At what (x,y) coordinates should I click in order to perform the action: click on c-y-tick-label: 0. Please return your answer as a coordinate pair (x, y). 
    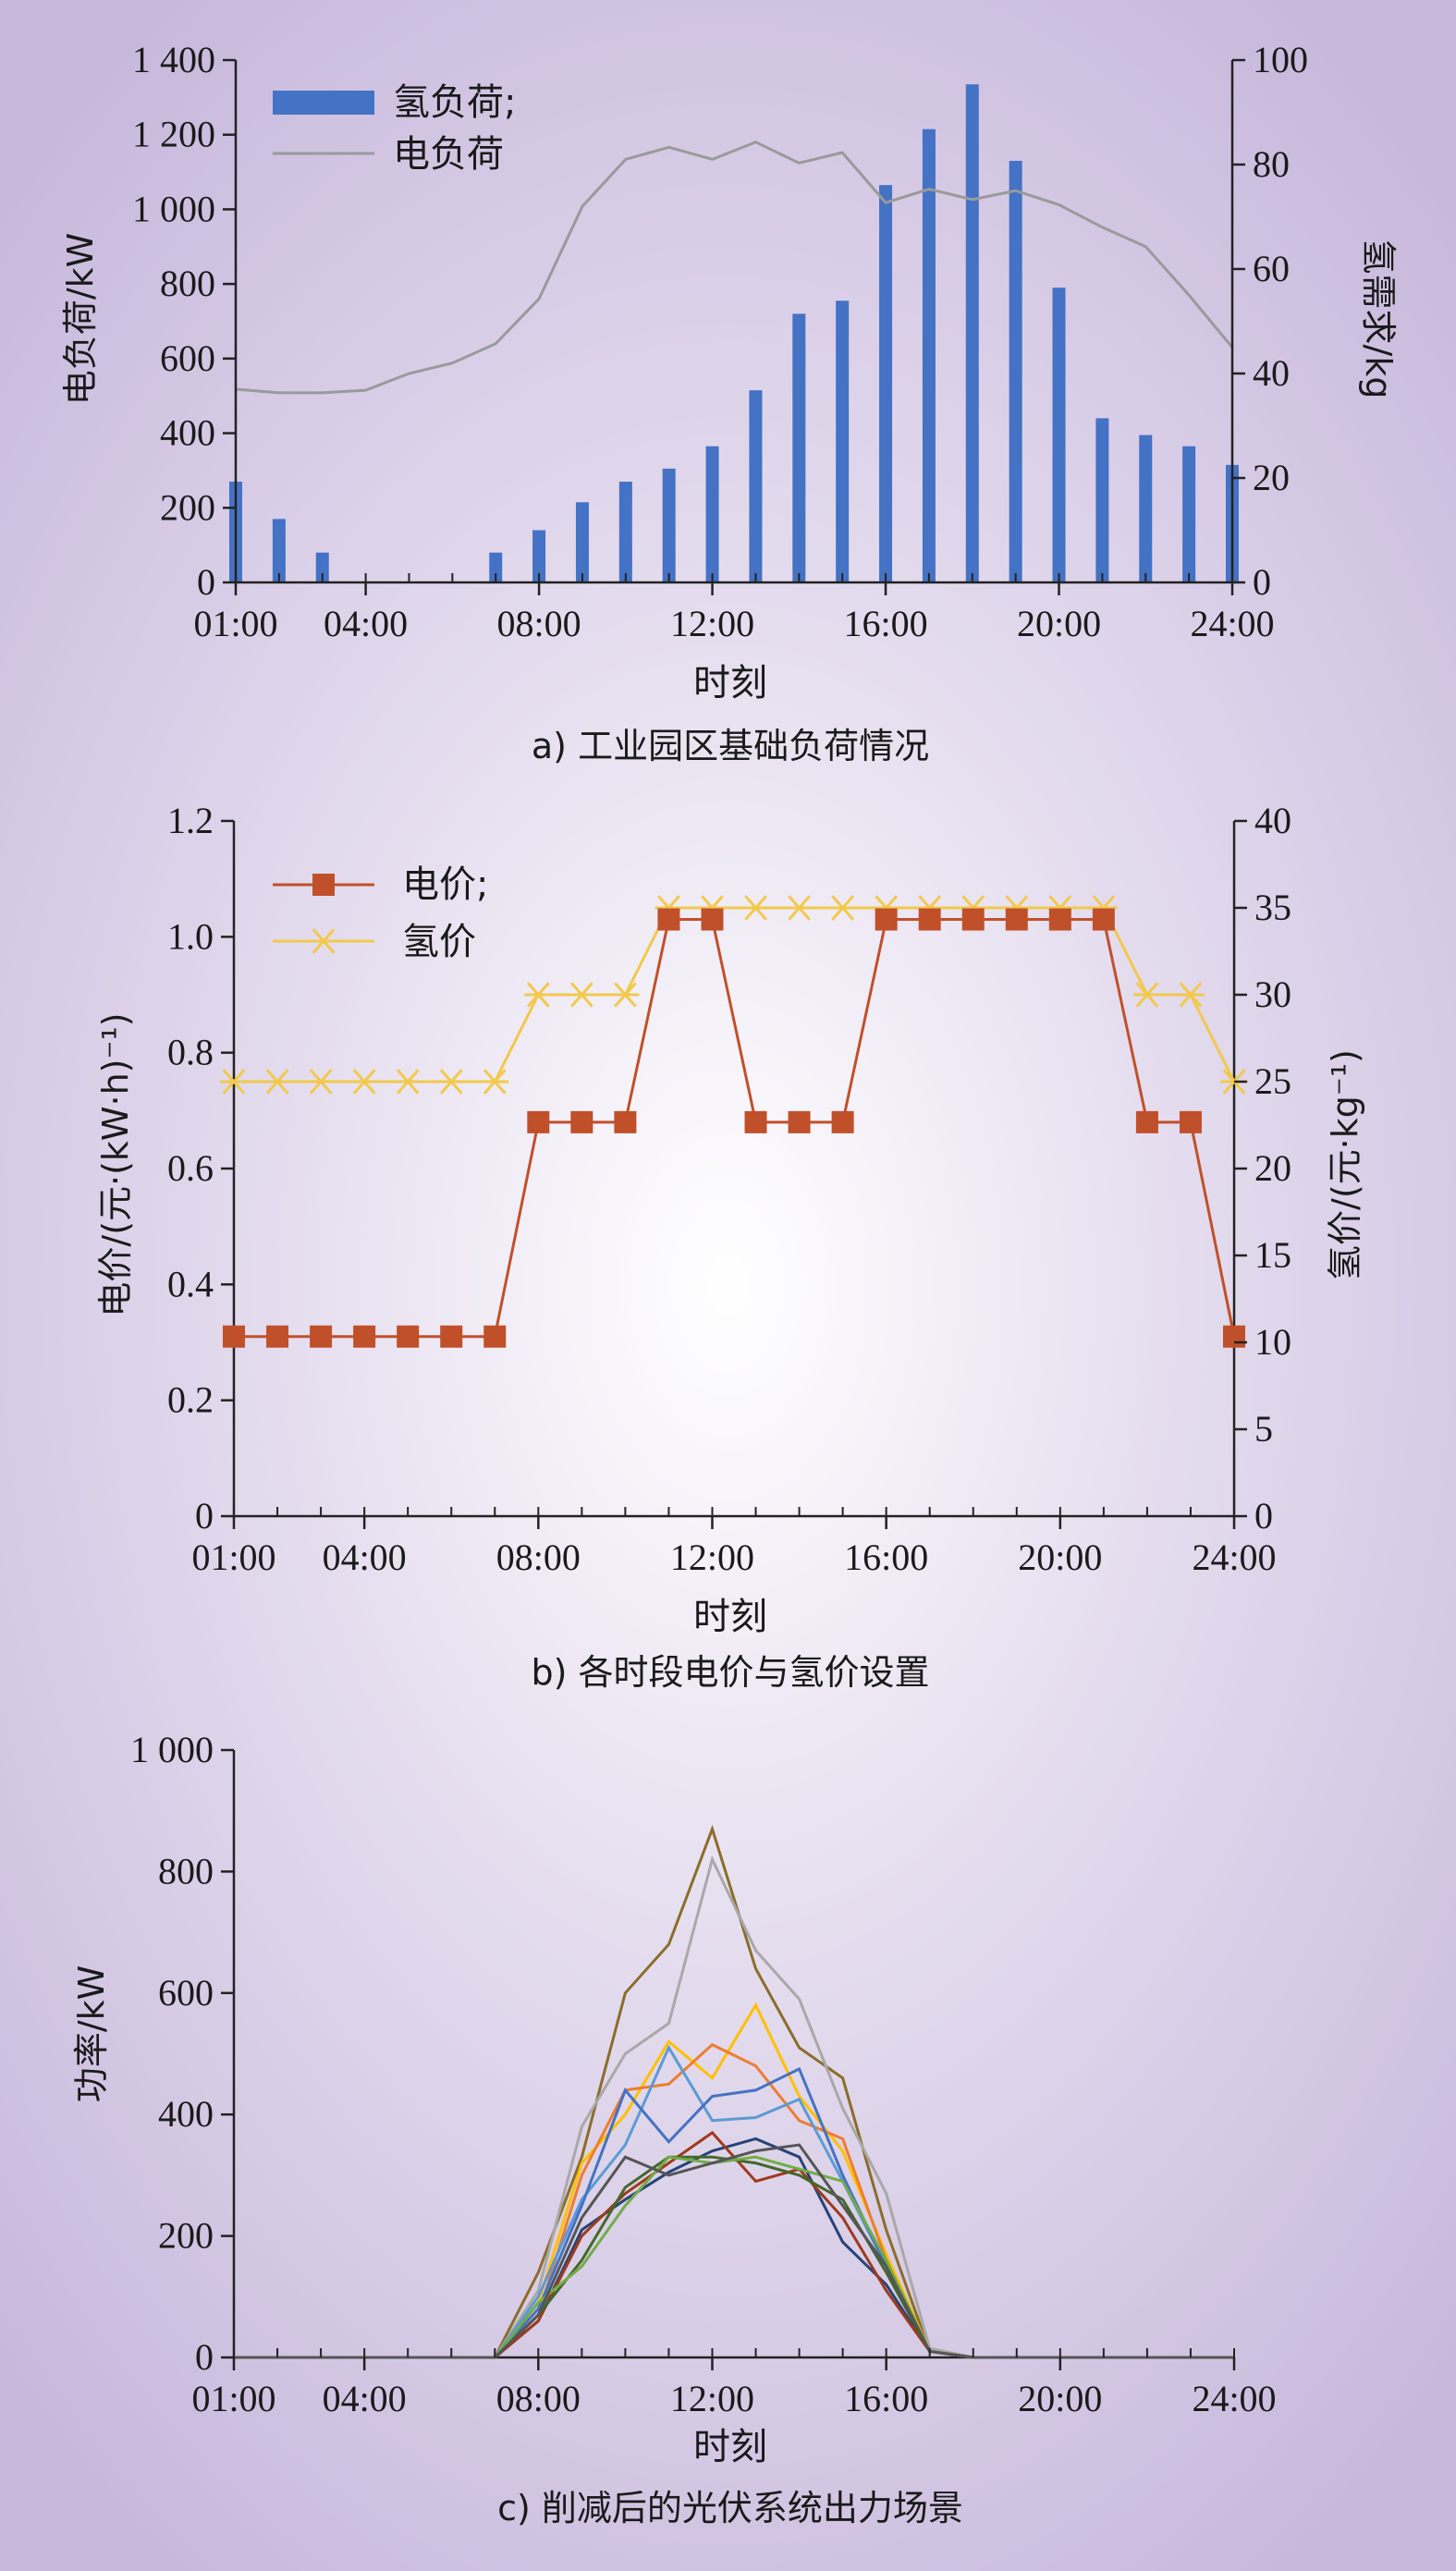
    Looking at the image, I should click on (204, 2357).